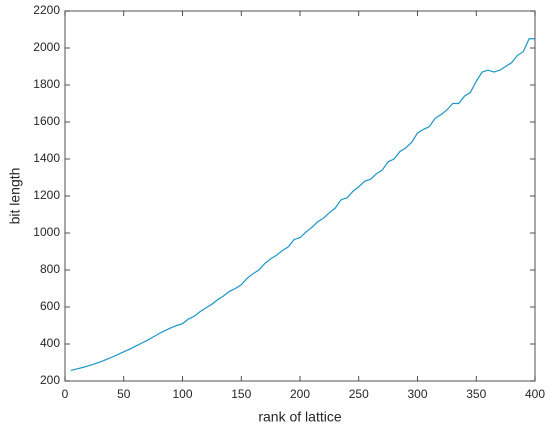  I want to click on y-tick-label: 400, so click(50, 343).